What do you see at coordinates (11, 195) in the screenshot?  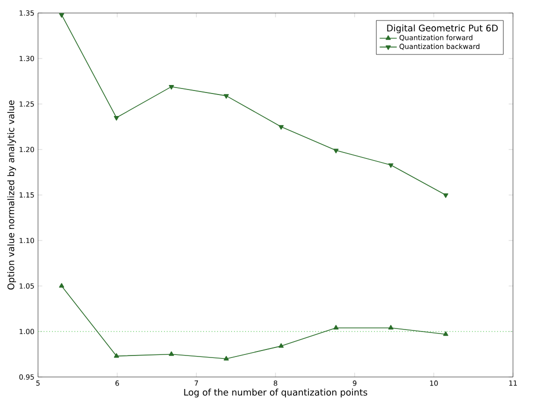 I see `y-axis-title: Option value normalized by analytic value` at bounding box center [11, 195].